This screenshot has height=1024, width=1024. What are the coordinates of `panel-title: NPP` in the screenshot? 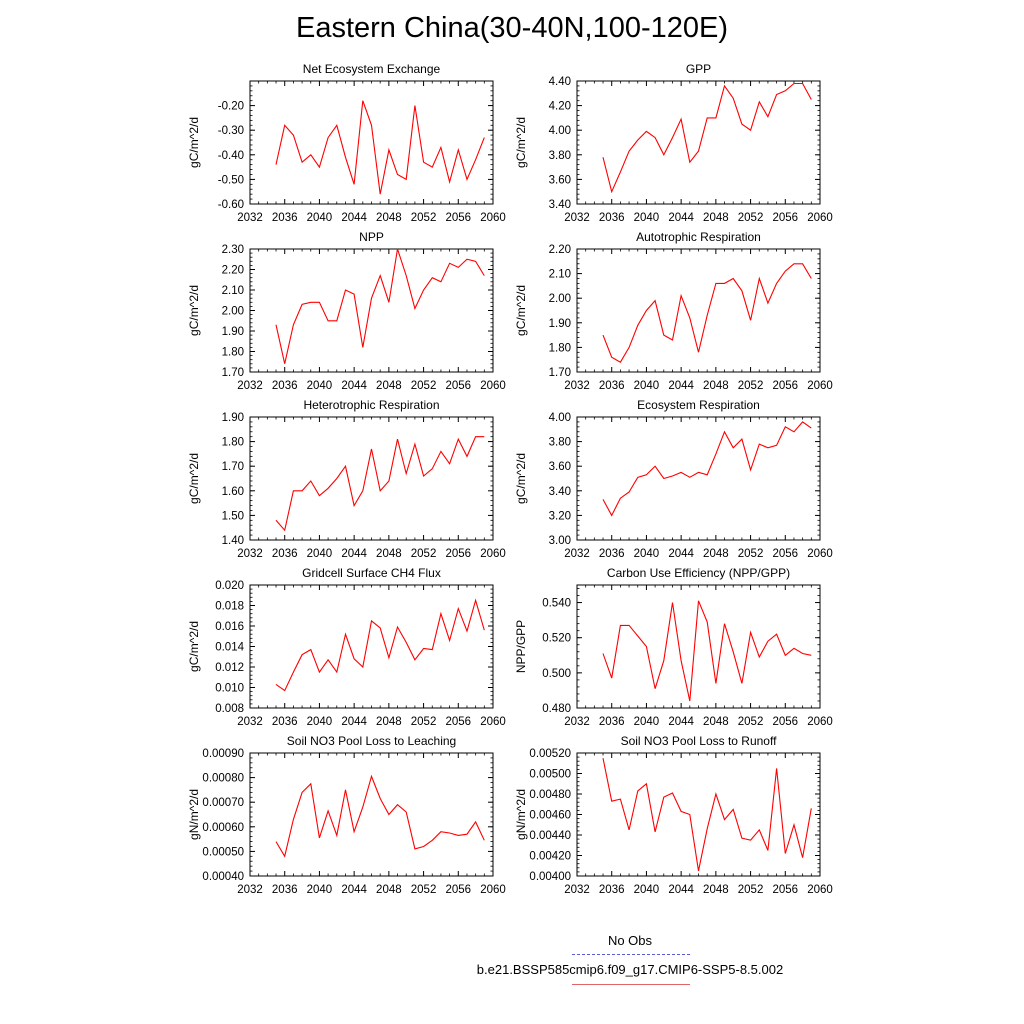 It's located at (371, 237).